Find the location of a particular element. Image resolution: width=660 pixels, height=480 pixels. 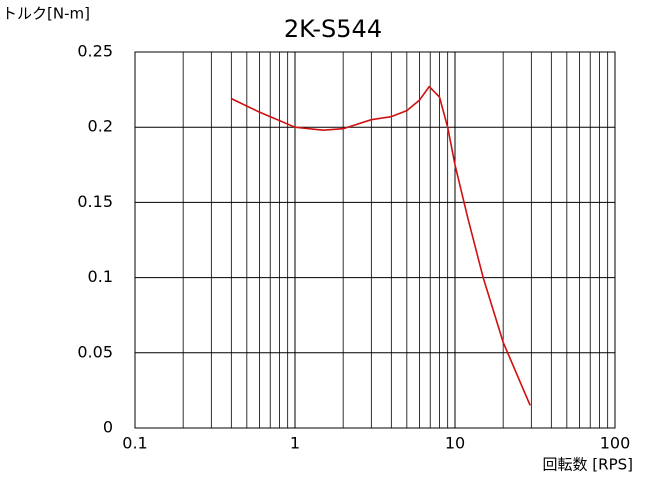

chart-title: 2K-S544 is located at coordinates (333, 29).